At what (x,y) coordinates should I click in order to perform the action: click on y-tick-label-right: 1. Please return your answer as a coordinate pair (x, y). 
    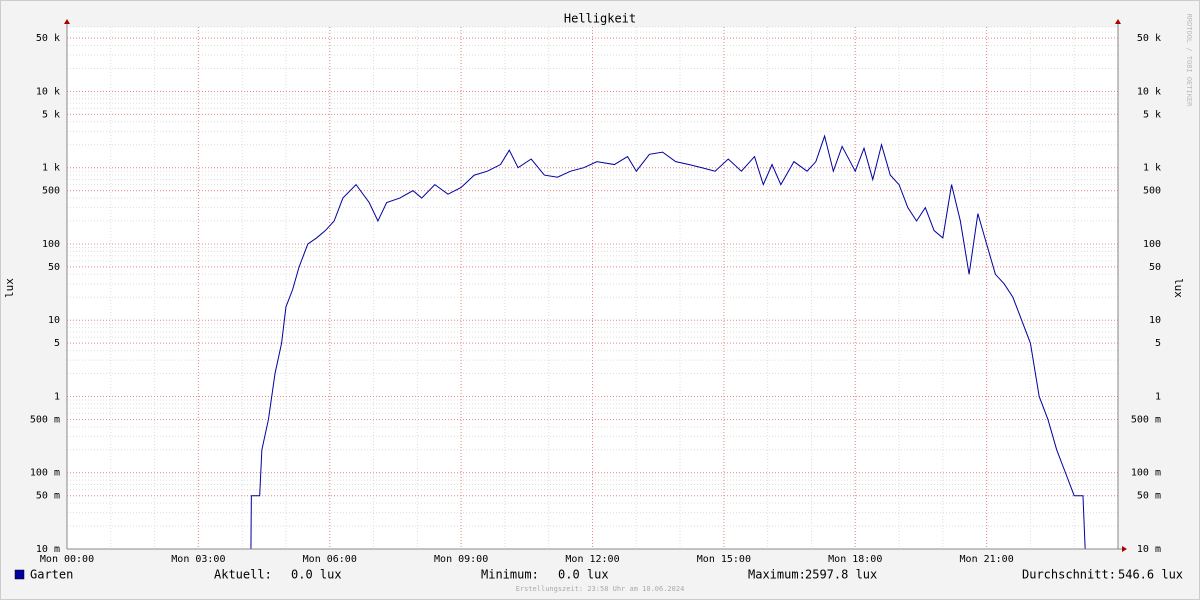
    Looking at the image, I should click on (1158, 396).